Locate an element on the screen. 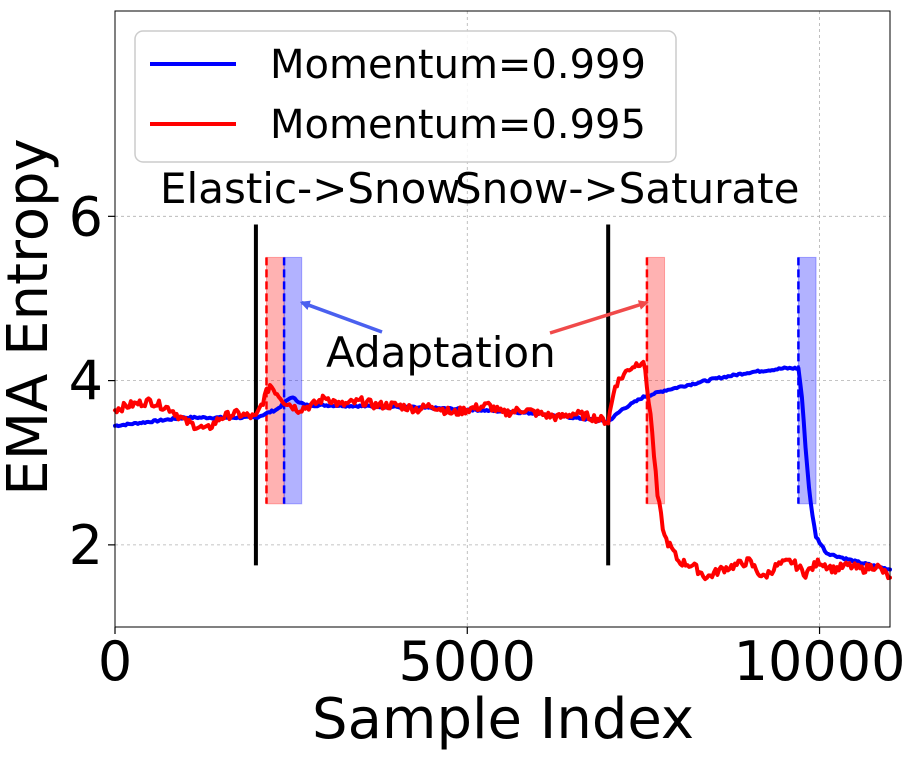  adaptation-arrow-red is located at coordinates (599, 317).